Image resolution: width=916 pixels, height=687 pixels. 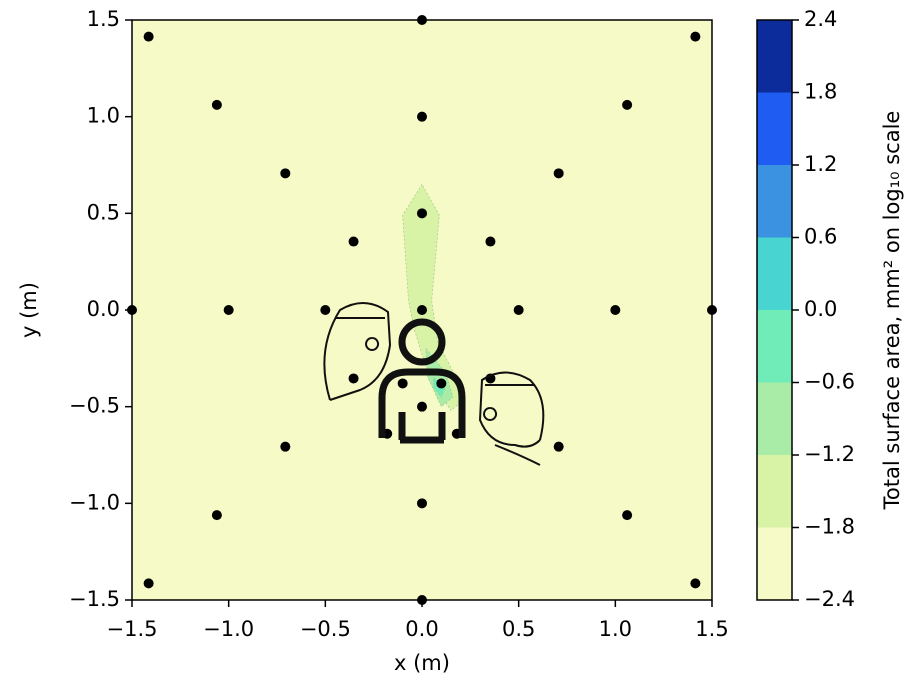 I want to click on x-tick-label: 0.0, so click(x=421, y=629).